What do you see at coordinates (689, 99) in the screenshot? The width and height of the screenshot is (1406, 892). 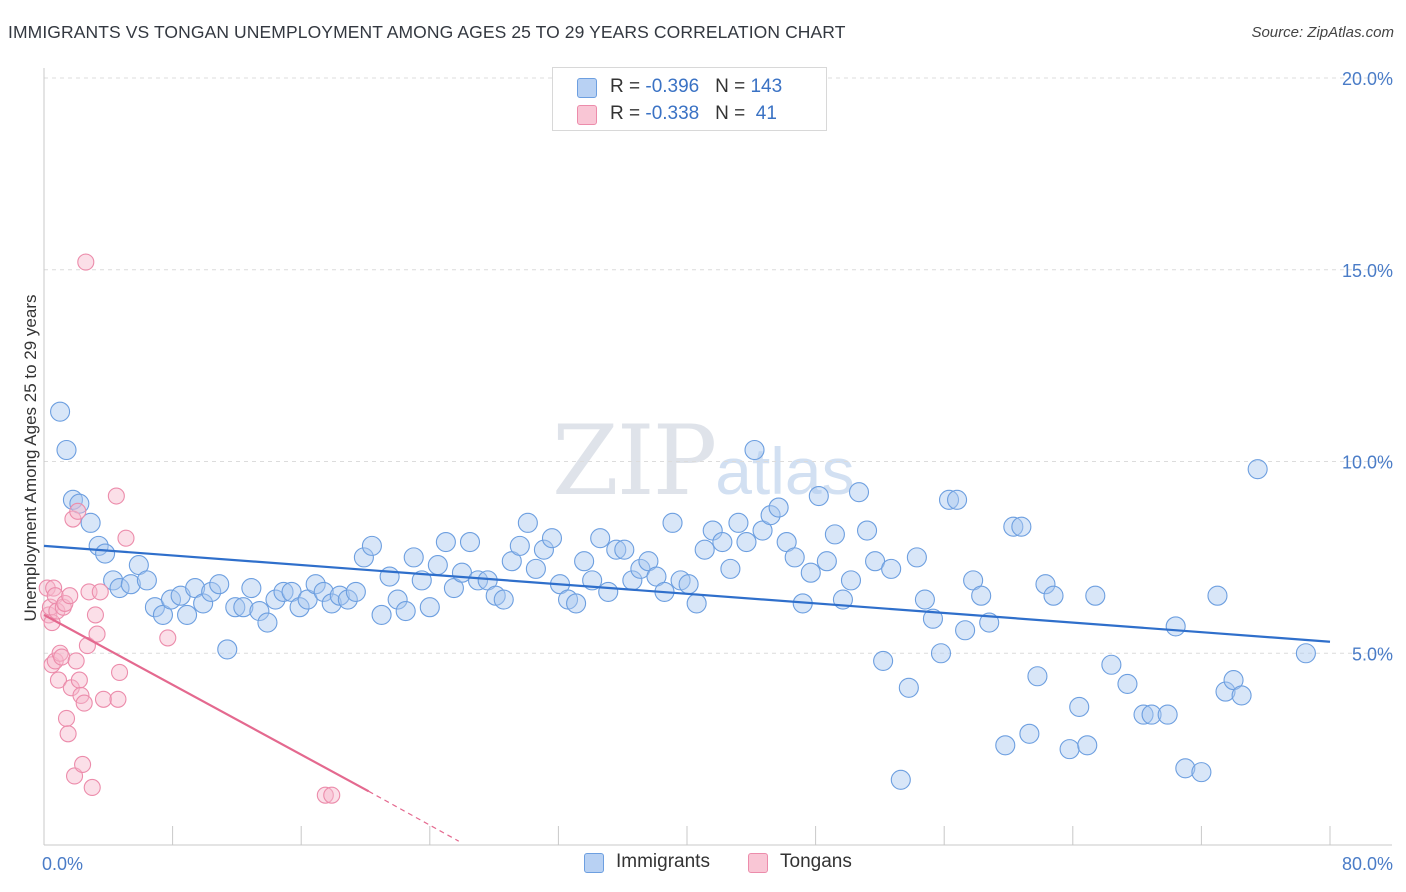 I see `legend: R = -0.396 N = 143 R = -0.338 N = 41` at bounding box center [689, 99].